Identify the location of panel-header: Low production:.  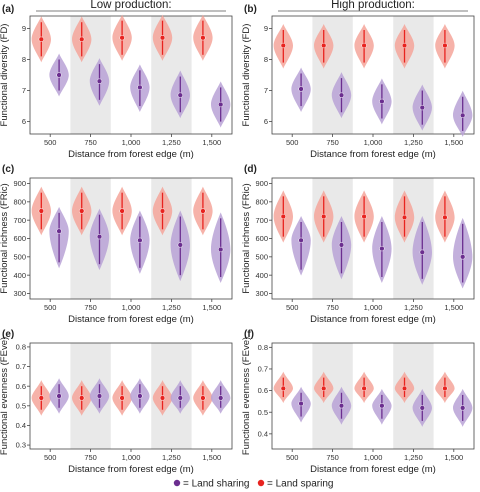
(130, 5).